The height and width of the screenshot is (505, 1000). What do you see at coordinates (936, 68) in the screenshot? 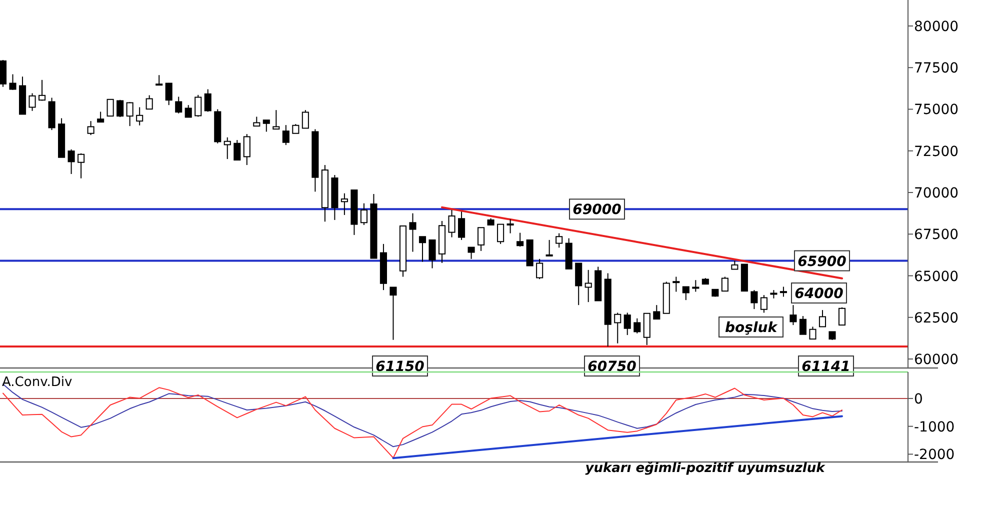
I see `y-tick-label: 77500` at bounding box center [936, 68].